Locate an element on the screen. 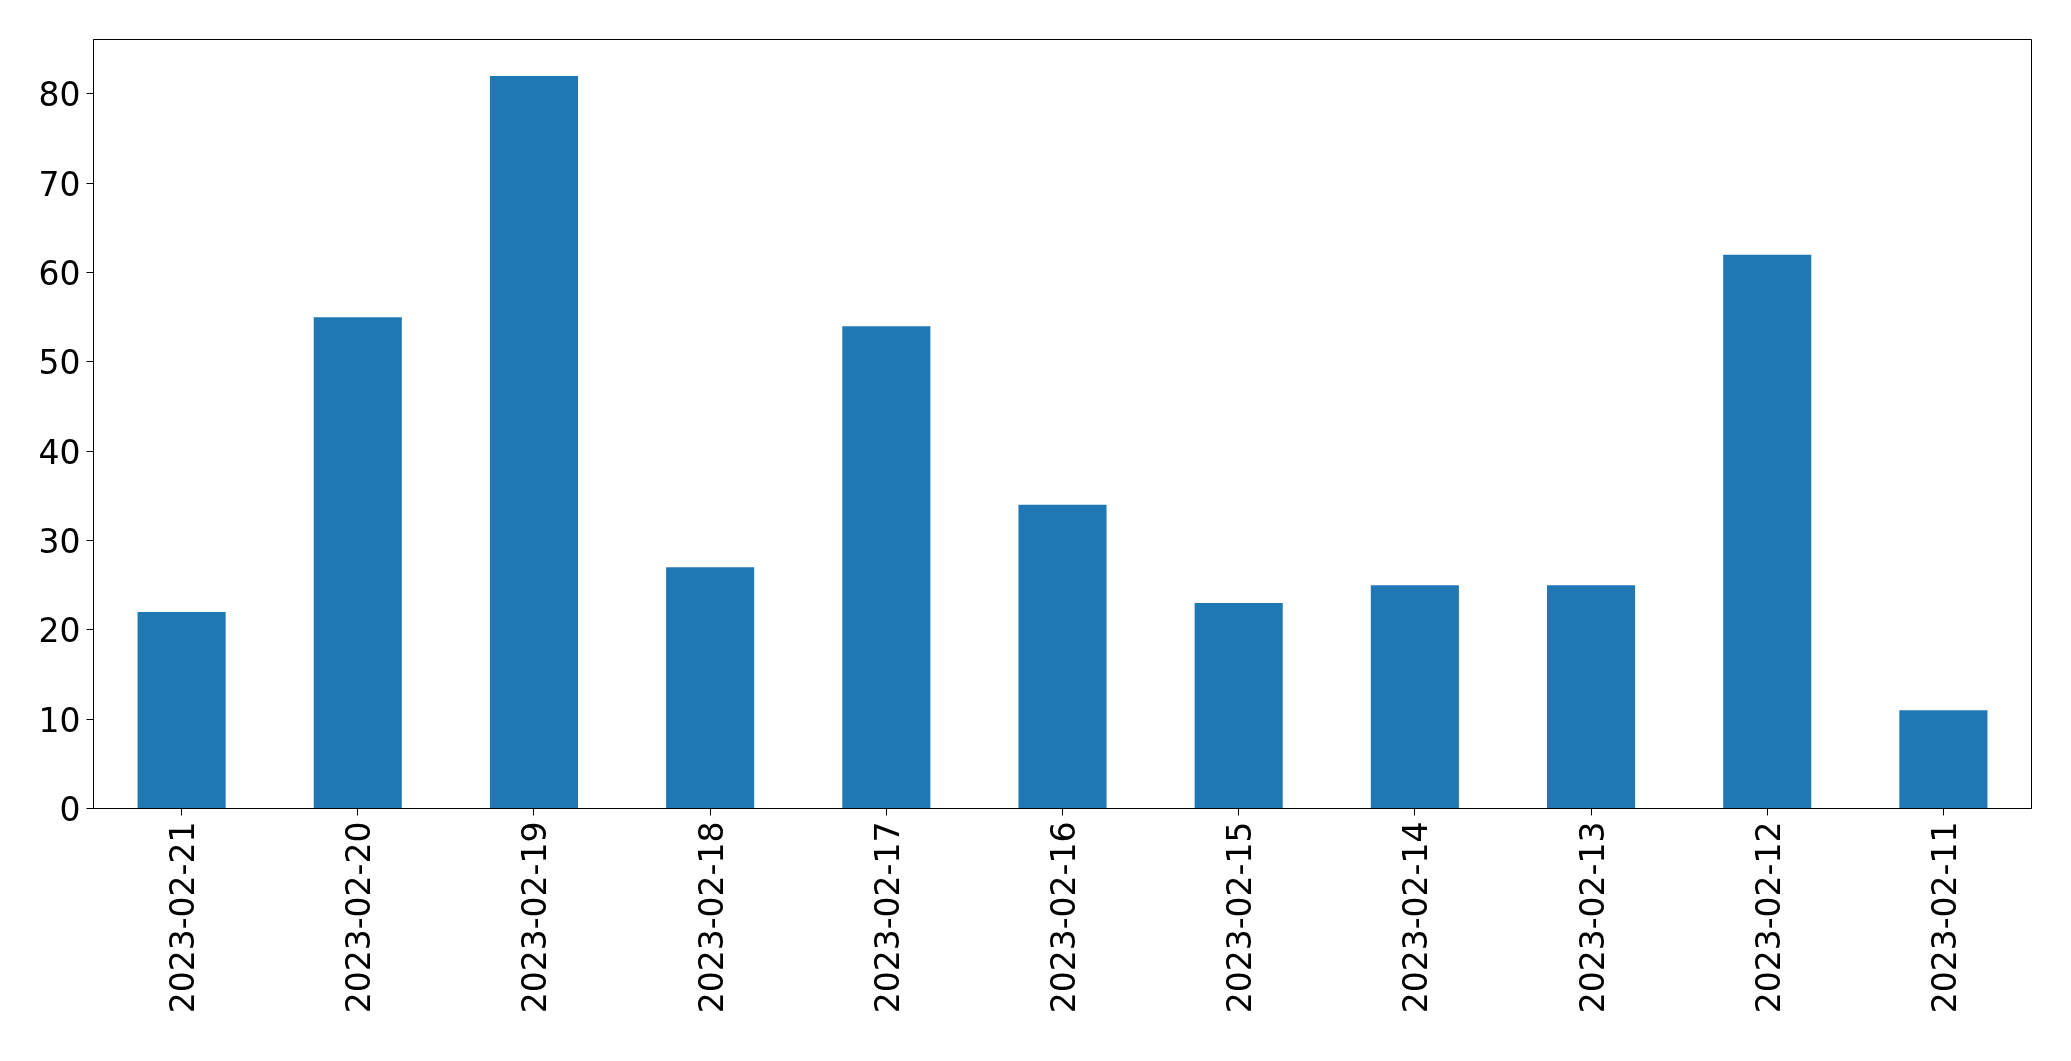 This screenshot has width=2071, height=1061. x-tick-label: 2023-02-19 is located at coordinates (535, 917).